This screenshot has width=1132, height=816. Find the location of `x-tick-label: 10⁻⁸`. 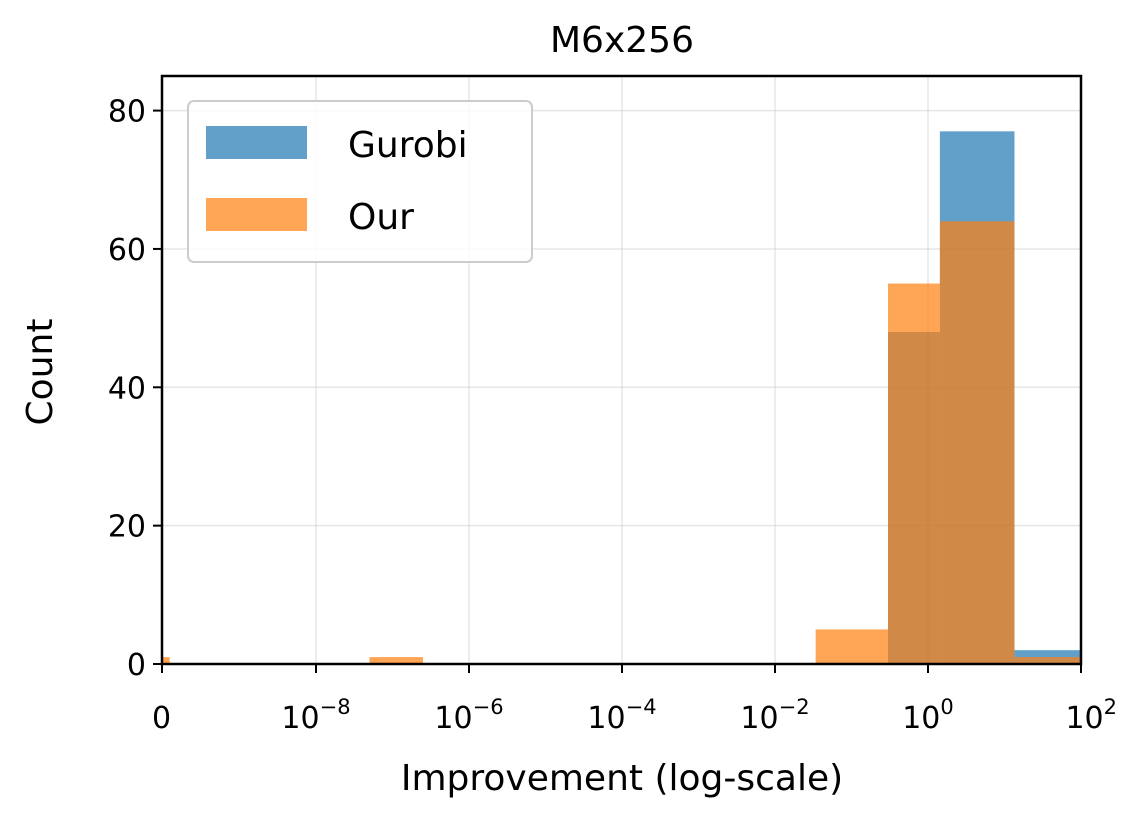

x-tick-label: 10⁻⁸ is located at coordinates (315, 715).